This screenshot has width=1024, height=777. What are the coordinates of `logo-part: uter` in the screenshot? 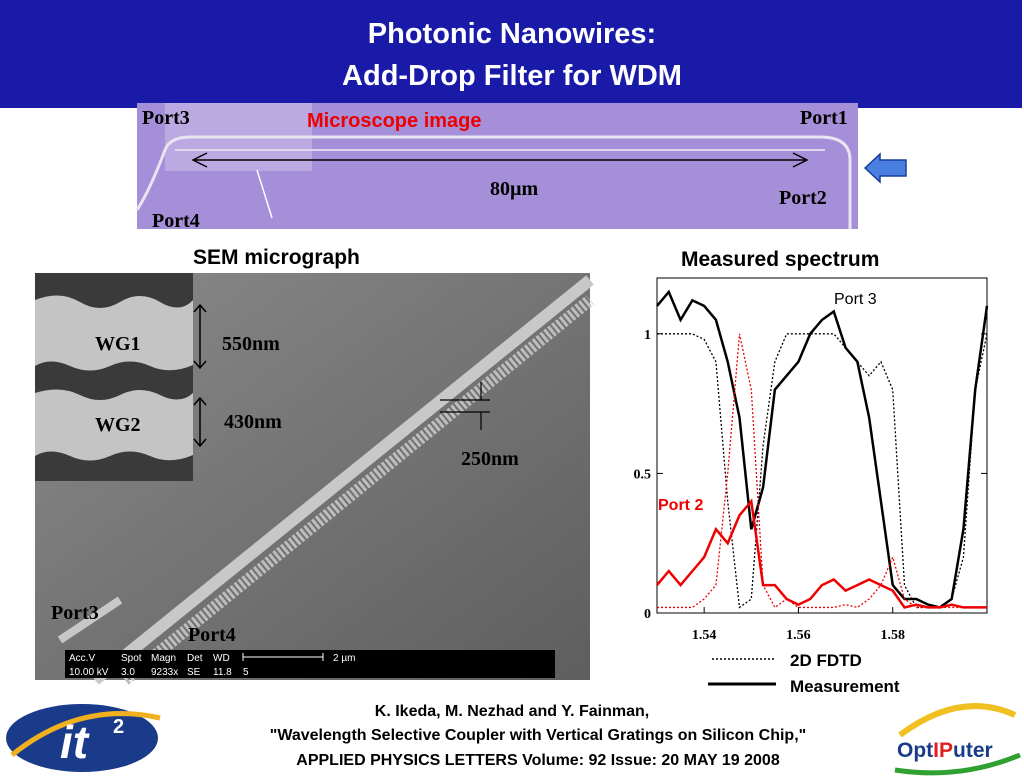 It's located at (973, 750).